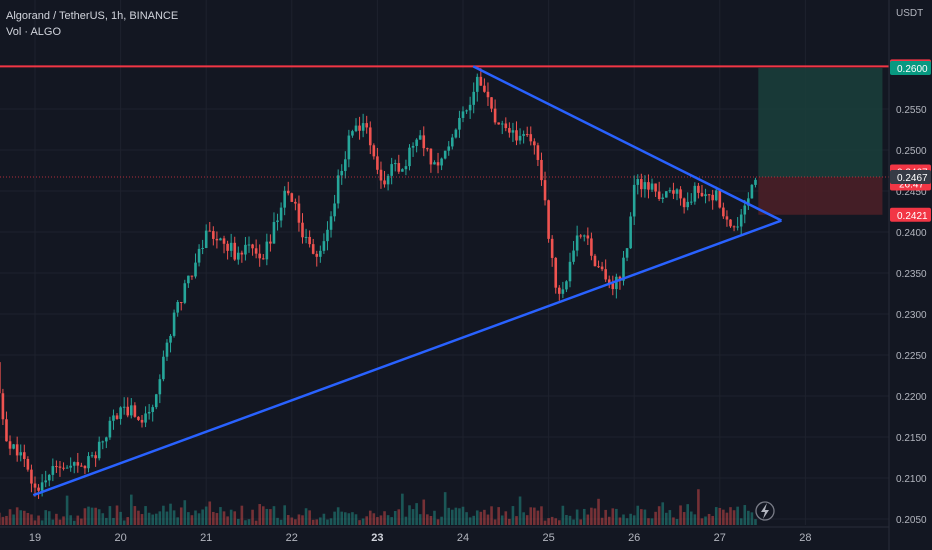 The width and height of the screenshot is (932, 550). Describe the element at coordinates (34, 32) in the screenshot. I see `volume-label: Vol · ALGO` at that location.